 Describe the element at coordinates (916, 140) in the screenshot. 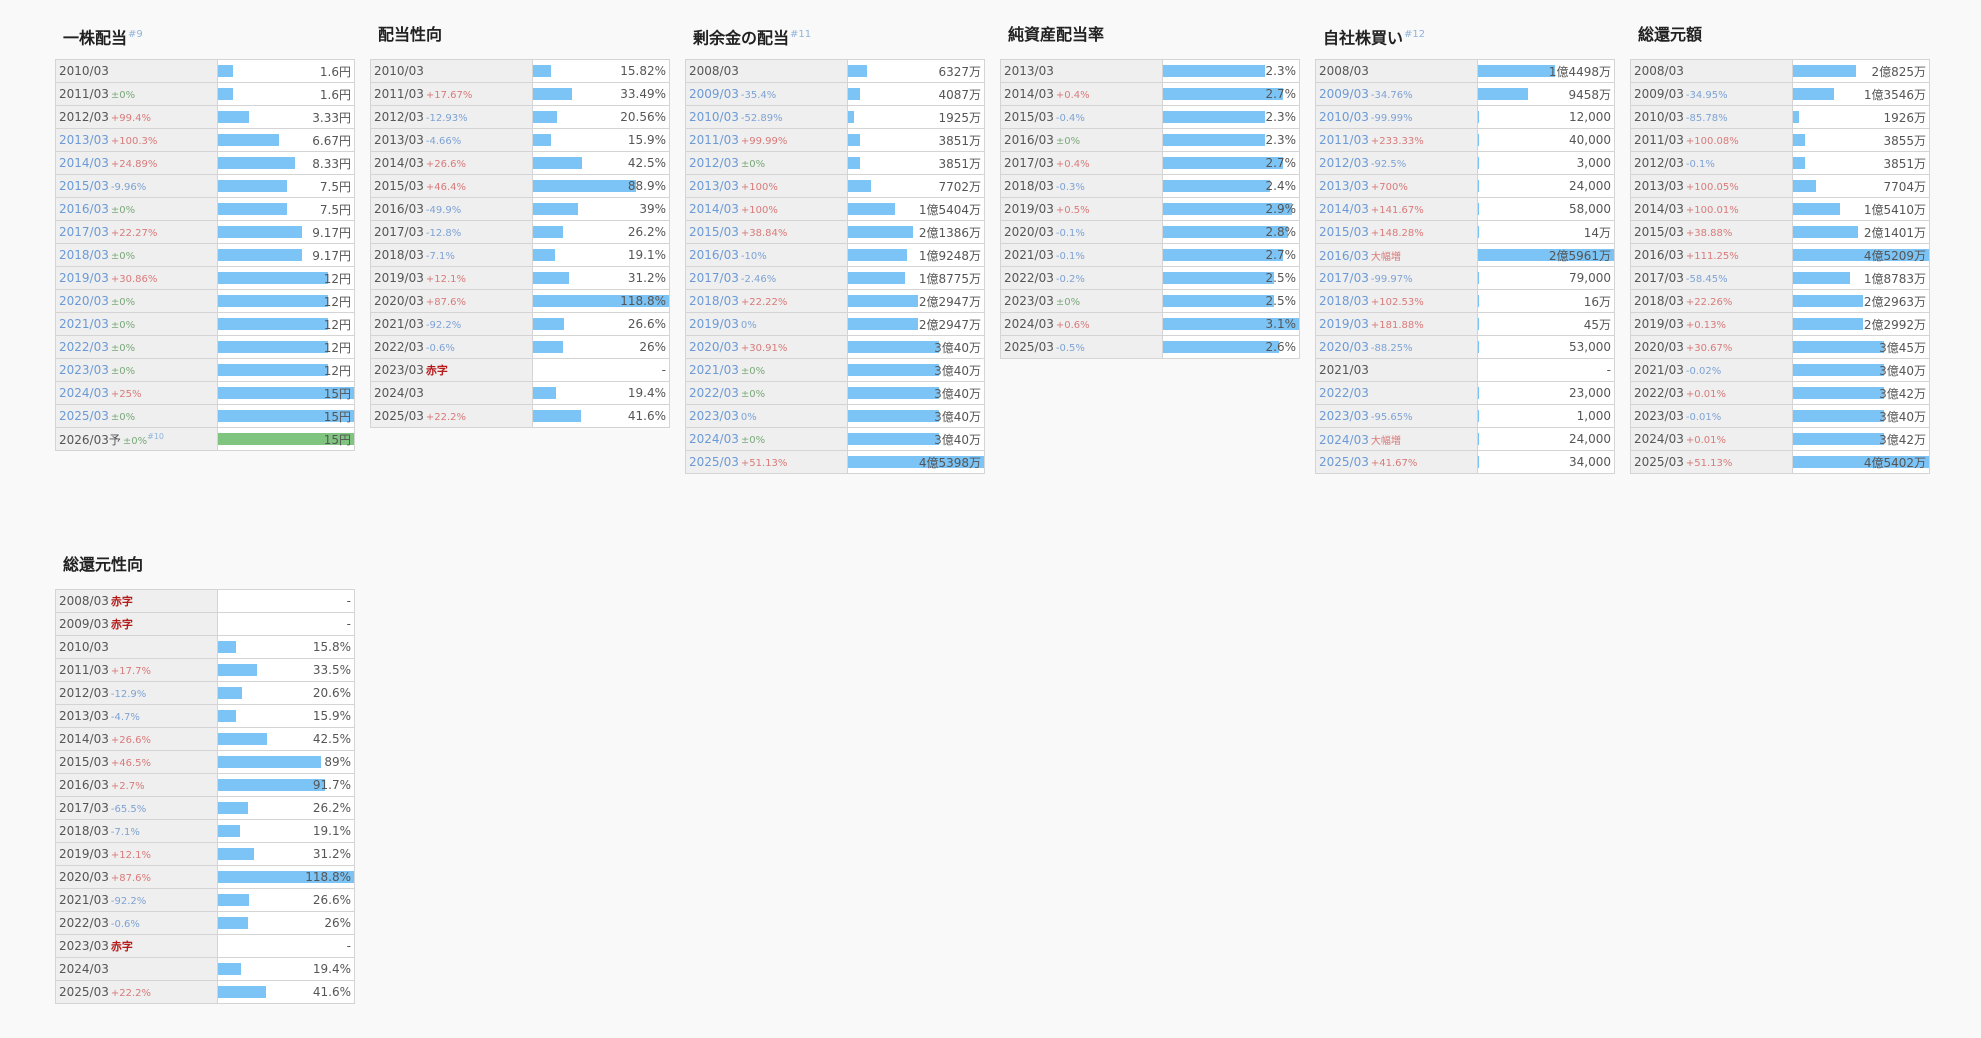

I see `value-cell: 3851万` at that location.